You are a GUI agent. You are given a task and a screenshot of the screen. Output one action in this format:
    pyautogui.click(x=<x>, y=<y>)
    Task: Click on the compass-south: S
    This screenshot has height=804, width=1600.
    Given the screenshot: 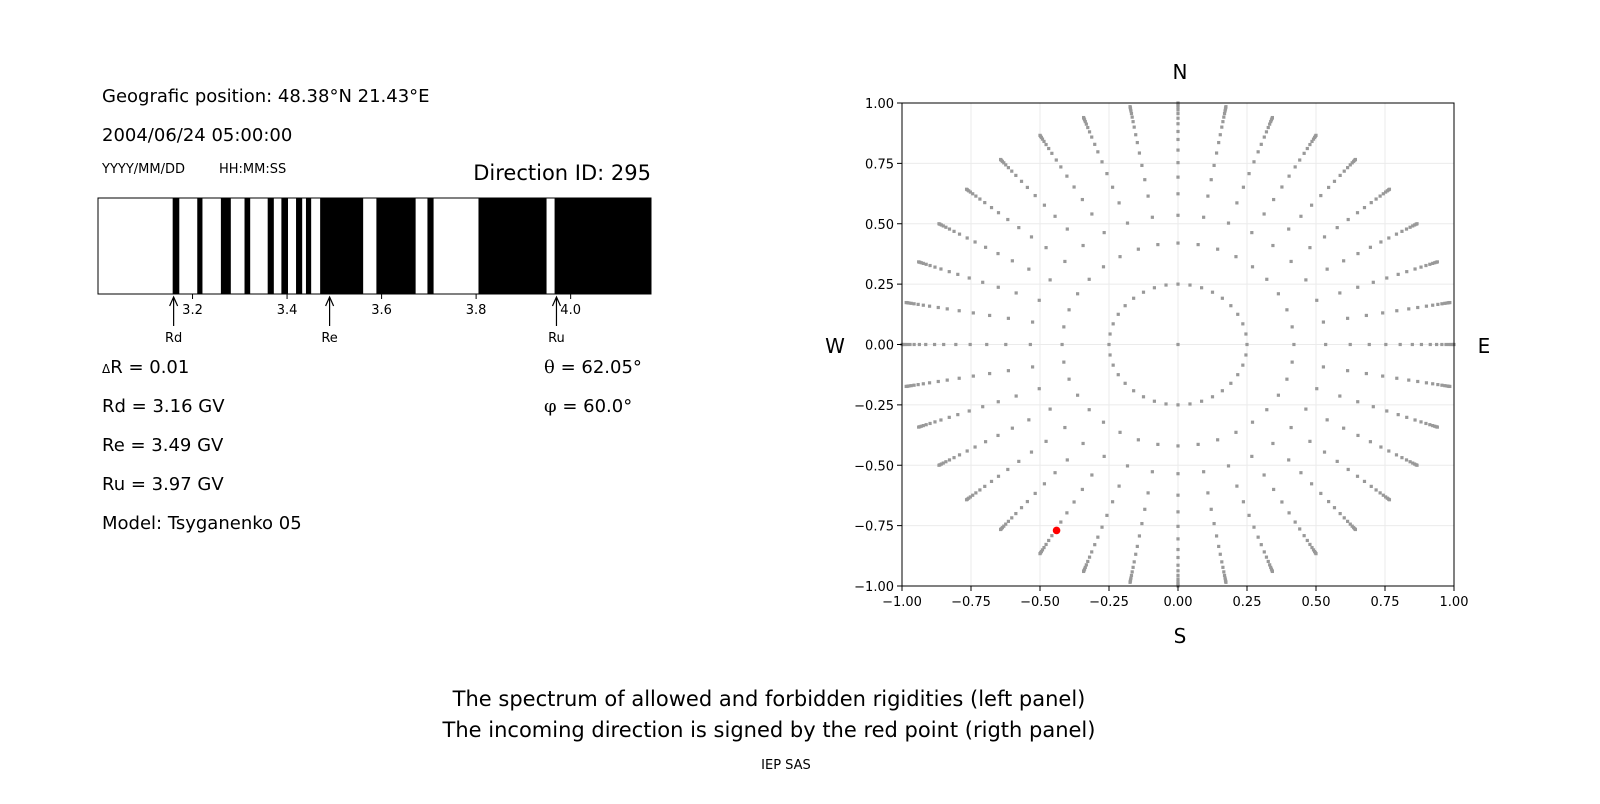 What is the action you would take?
    pyautogui.click(x=1180, y=636)
    